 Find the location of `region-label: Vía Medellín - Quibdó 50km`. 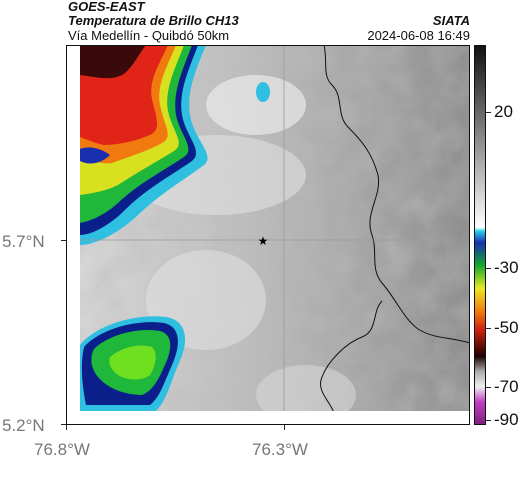

region-label: Vía Medellín - Quibdó 50km is located at coordinates (149, 35).